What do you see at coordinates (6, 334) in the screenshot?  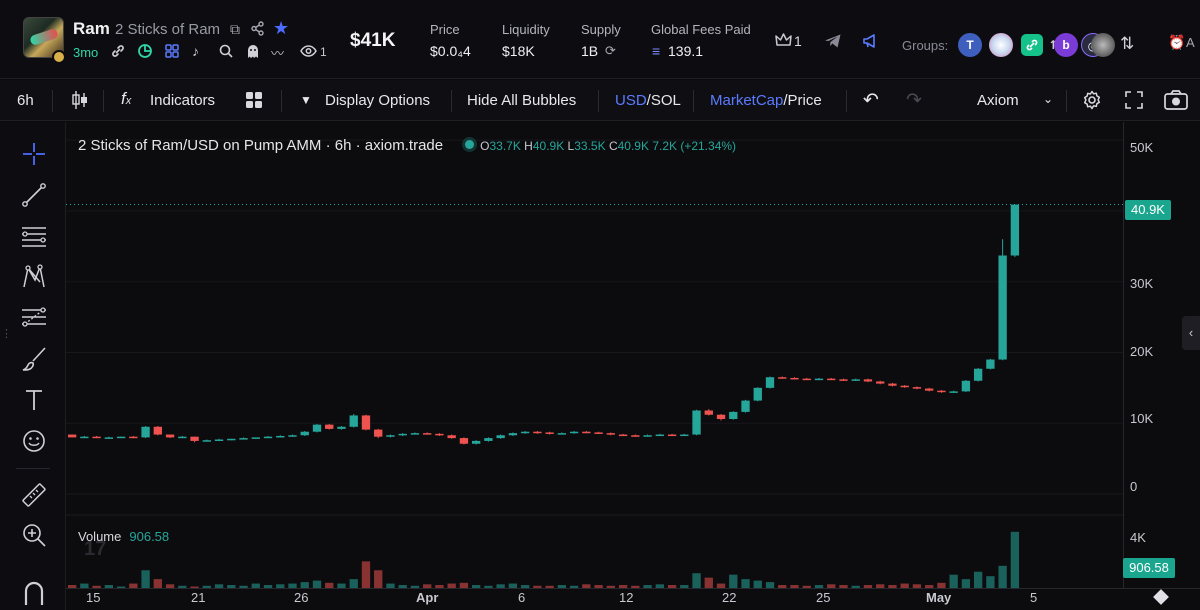 I see `drag-handle-icon: ⋮` at bounding box center [6, 334].